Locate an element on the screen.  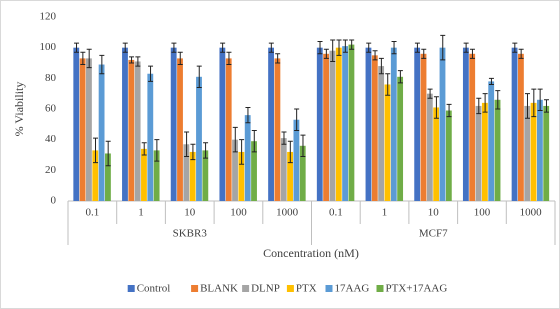
y-tick-label: 40 is located at coordinates (51, 139).